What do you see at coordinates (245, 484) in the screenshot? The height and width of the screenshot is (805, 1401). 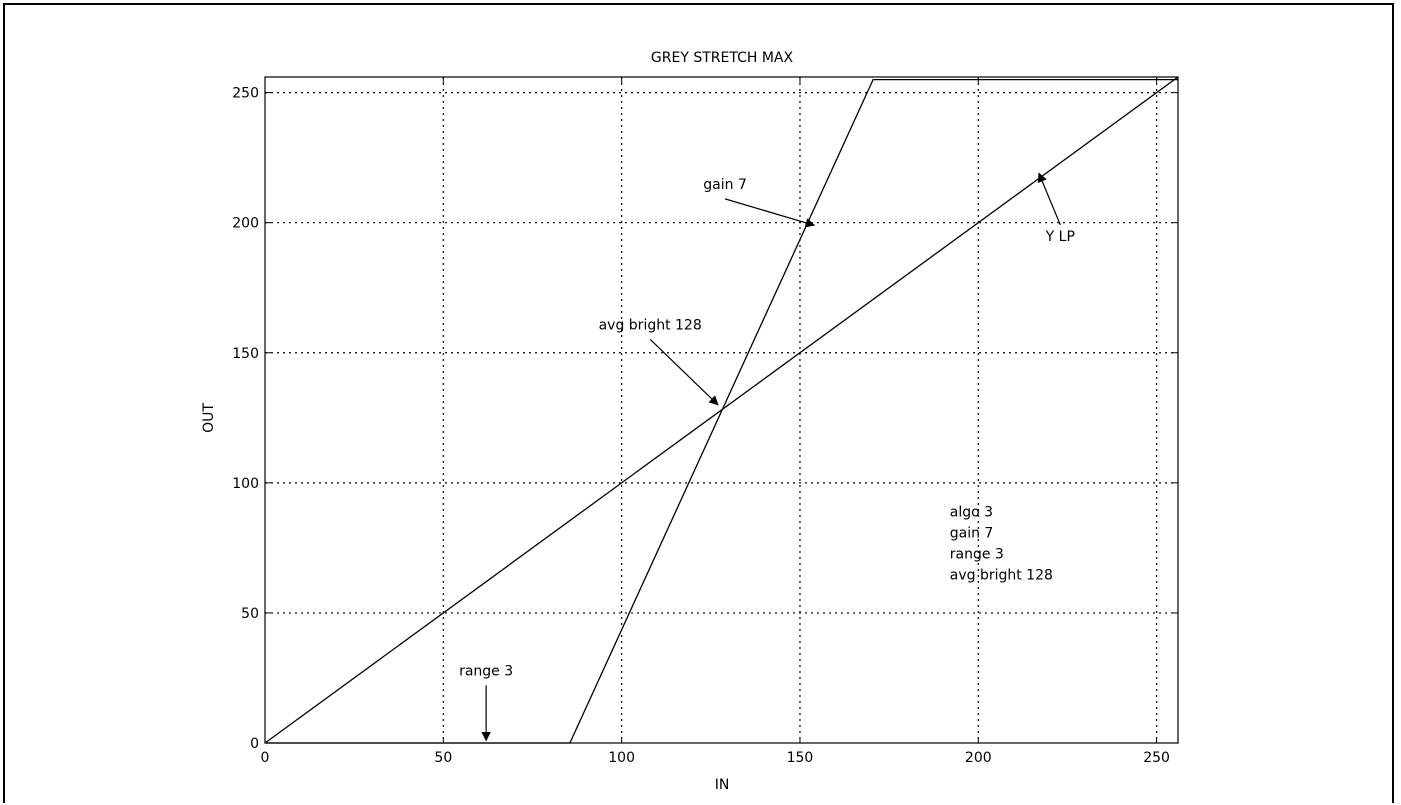 I see `y-tick-label-100: 100` at bounding box center [245, 484].